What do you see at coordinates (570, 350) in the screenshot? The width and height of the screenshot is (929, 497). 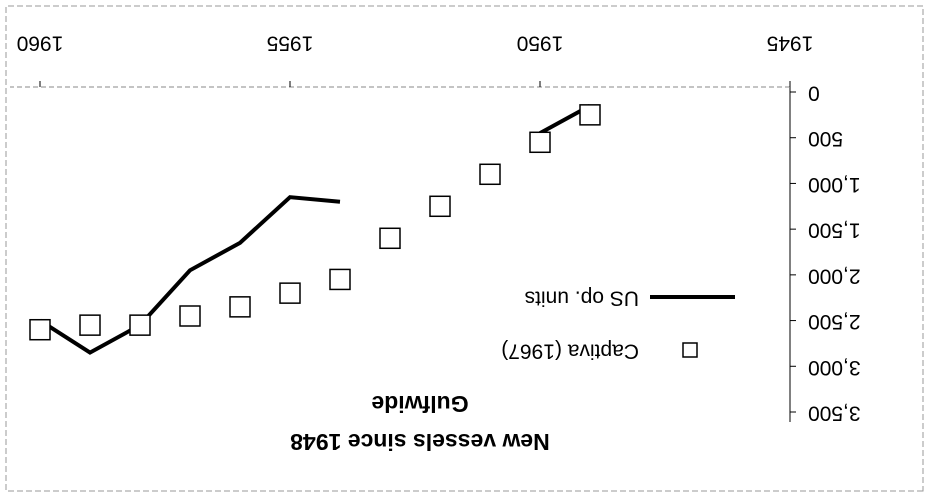 I see `legend-label: Captiva (1967)` at bounding box center [570, 350].